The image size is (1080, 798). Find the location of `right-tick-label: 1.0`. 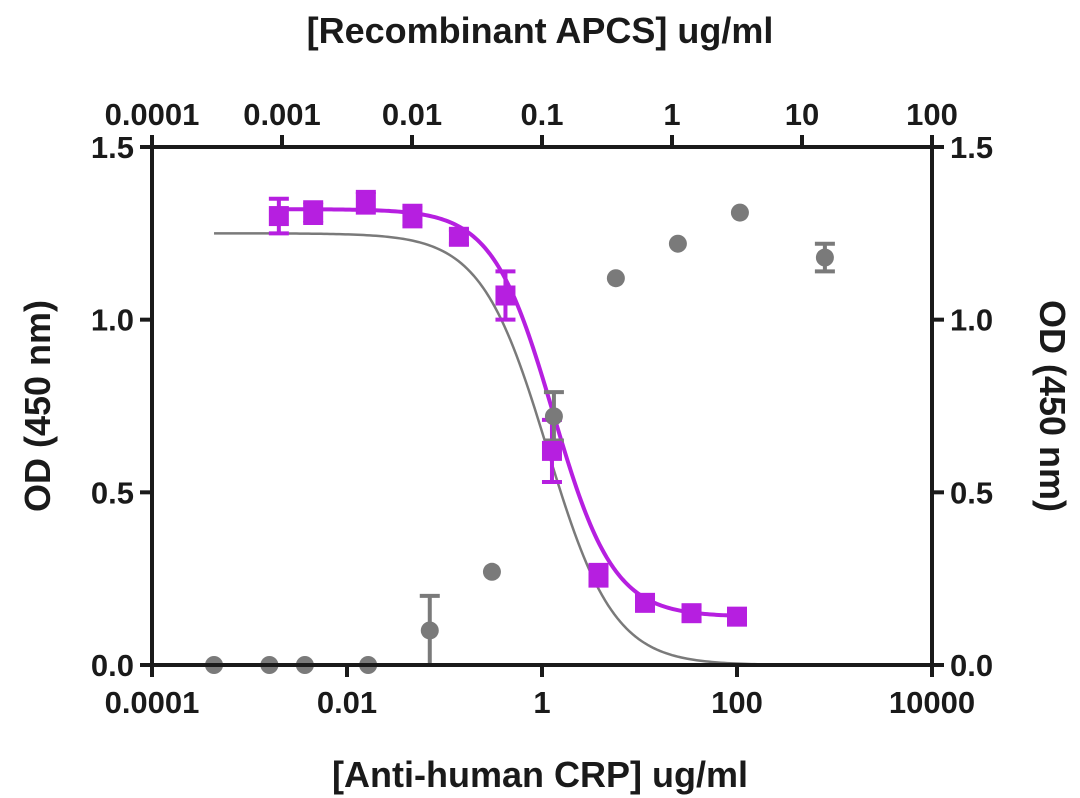

right-tick-label: 1.0 is located at coordinates (971, 320).